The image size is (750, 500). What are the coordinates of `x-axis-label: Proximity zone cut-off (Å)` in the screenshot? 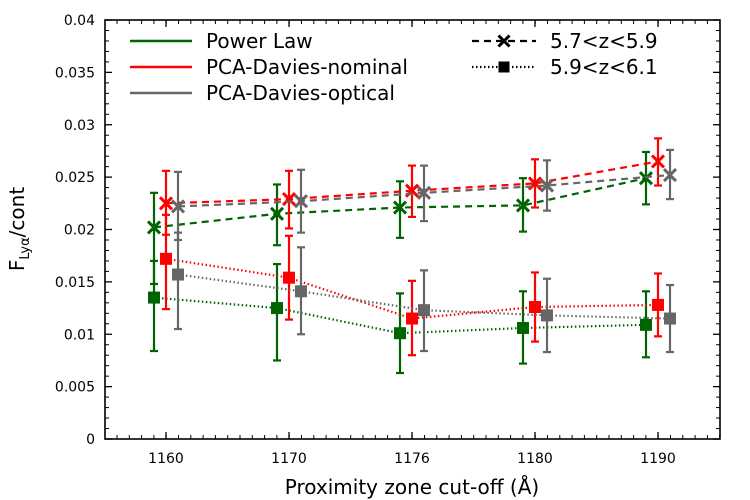 It's located at (412, 487).